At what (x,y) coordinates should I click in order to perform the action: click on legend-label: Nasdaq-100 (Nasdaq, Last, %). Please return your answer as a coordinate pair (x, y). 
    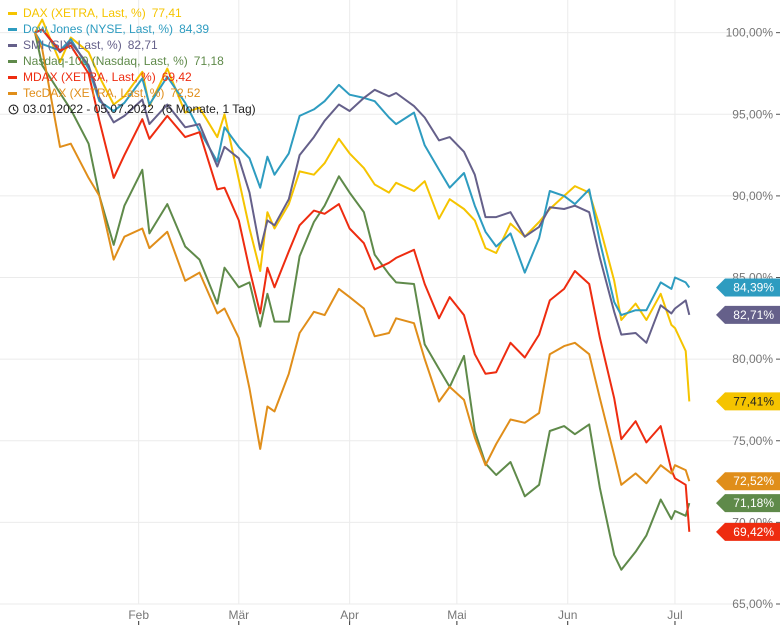
    Looking at the image, I should click on (105, 61).